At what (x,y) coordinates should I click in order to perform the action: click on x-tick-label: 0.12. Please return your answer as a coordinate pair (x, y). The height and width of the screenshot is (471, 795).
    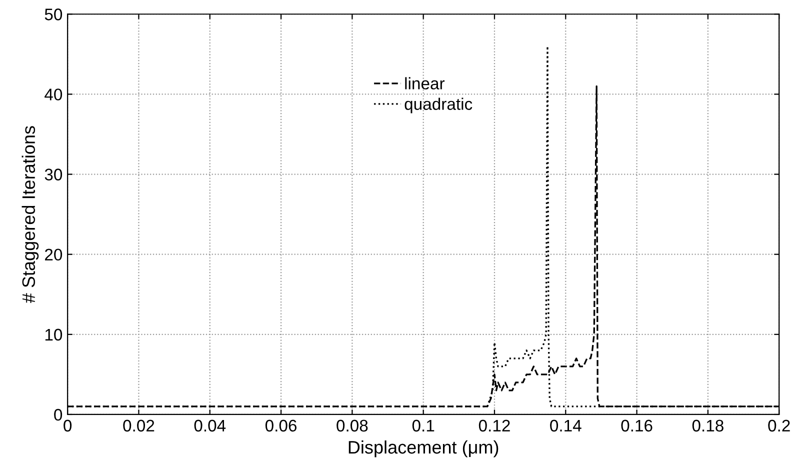
    Looking at the image, I should click on (494, 426).